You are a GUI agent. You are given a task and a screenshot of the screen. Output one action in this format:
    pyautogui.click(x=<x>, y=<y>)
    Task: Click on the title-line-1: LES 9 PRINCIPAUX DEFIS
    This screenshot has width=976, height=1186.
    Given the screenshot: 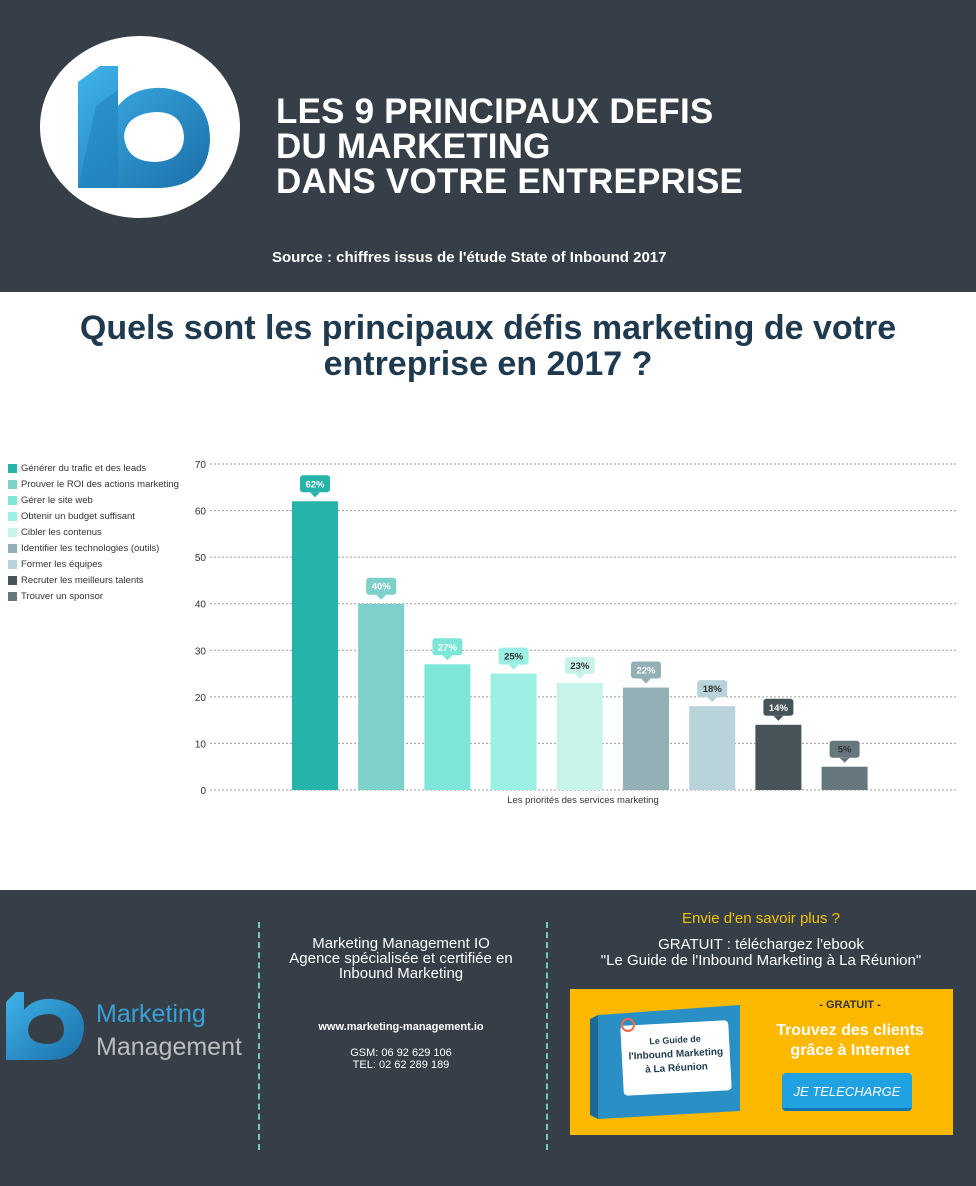 What is the action you would take?
    pyautogui.click(x=495, y=111)
    